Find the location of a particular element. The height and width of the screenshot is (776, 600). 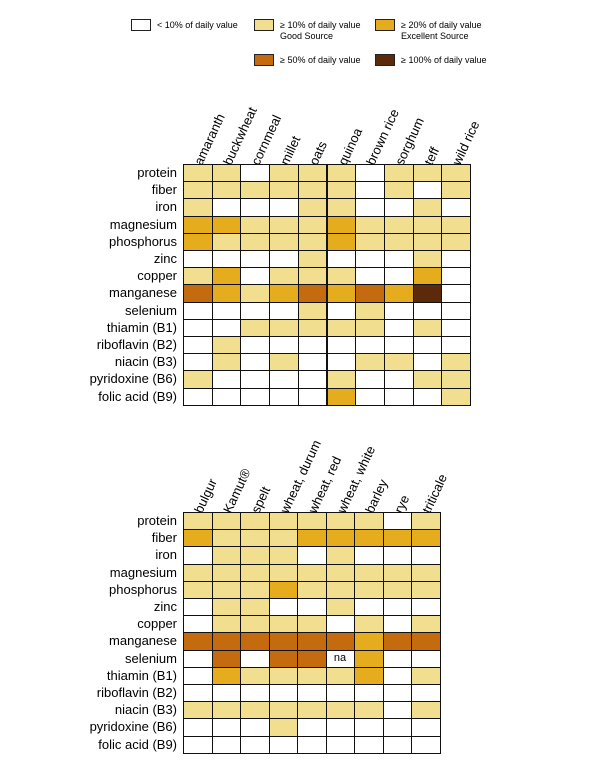

row-label-thiamin-b1: thiamin (B1) is located at coordinates (141, 327).